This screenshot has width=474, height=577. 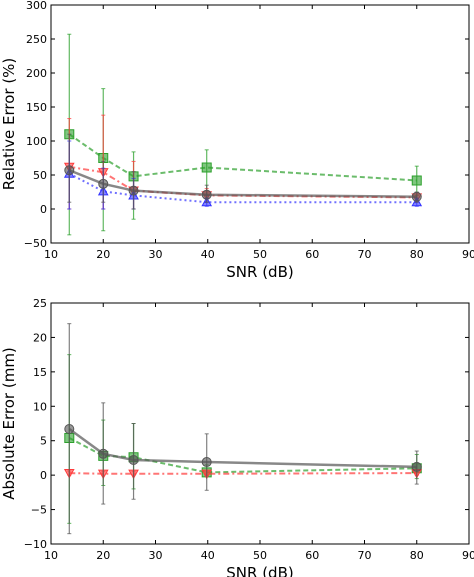 What do you see at coordinates (40, 406) in the screenshot?
I see `y-tick-label: 10` at bounding box center [40, 406].